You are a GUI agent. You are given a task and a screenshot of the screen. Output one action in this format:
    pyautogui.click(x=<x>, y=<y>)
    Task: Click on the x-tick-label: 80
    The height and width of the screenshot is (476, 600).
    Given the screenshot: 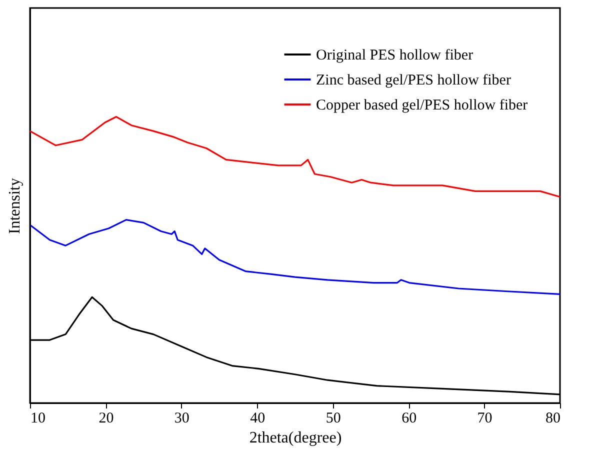 What is the action you would take?
    pyautogui.click(x=553, y=418)
    